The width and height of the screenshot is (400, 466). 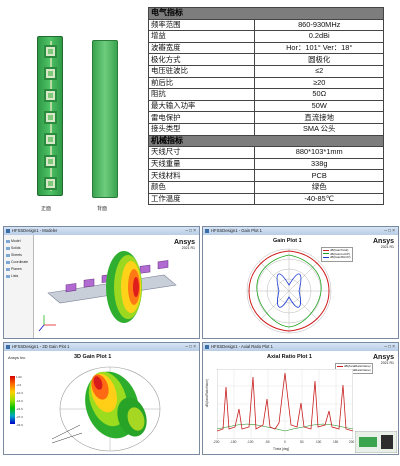 What do you see at coordinates (50, 116) in the screenshot?
I see `antenna-front-photo` at bounding box center [50, 116].